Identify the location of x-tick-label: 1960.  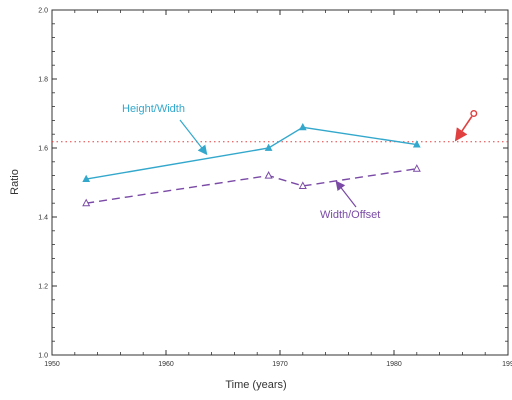
(166, 364).